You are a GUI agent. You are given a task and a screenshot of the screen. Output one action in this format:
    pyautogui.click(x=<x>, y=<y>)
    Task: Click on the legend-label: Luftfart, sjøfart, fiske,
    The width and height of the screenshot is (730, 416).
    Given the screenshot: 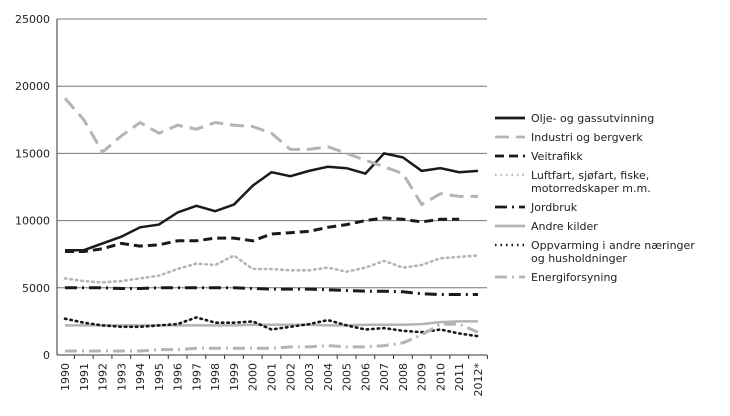 What is the action you would take?
    pyautogui.click(x=590, y=175)
    